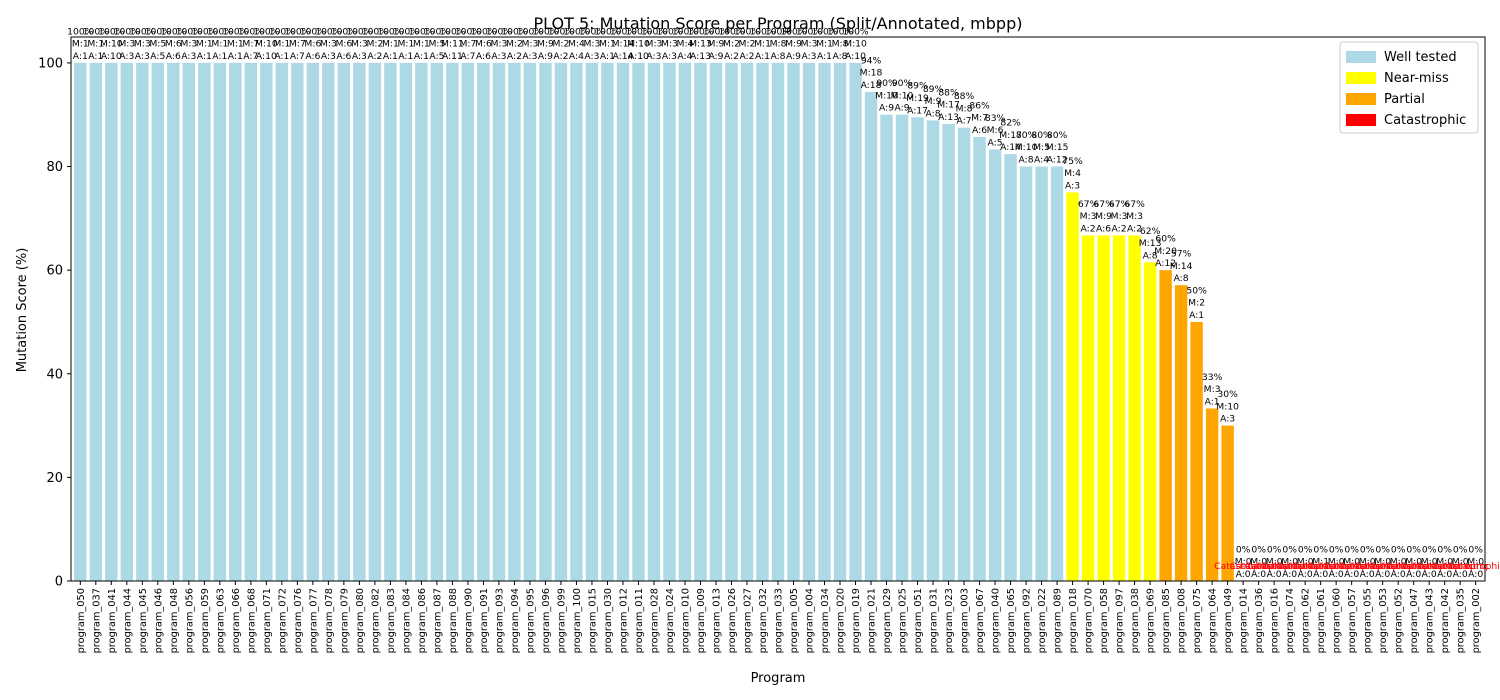 This screenshot has width=1500, height=700. What do you see at coordinates (918, 620) in the screenshot?
I see `x-tick-label: program_051` at bounding box center [918, 620].